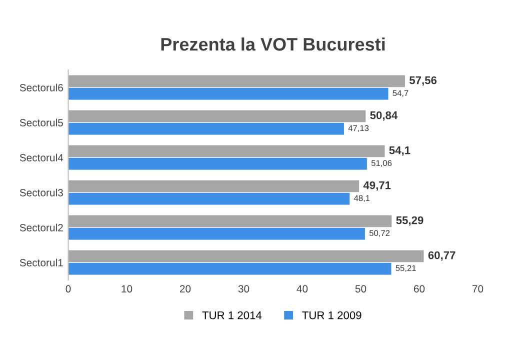  What do you see at coordinates (406, 268) in the screenshot?
I see `data-label: 55,21` at bounding box center [406, 268].